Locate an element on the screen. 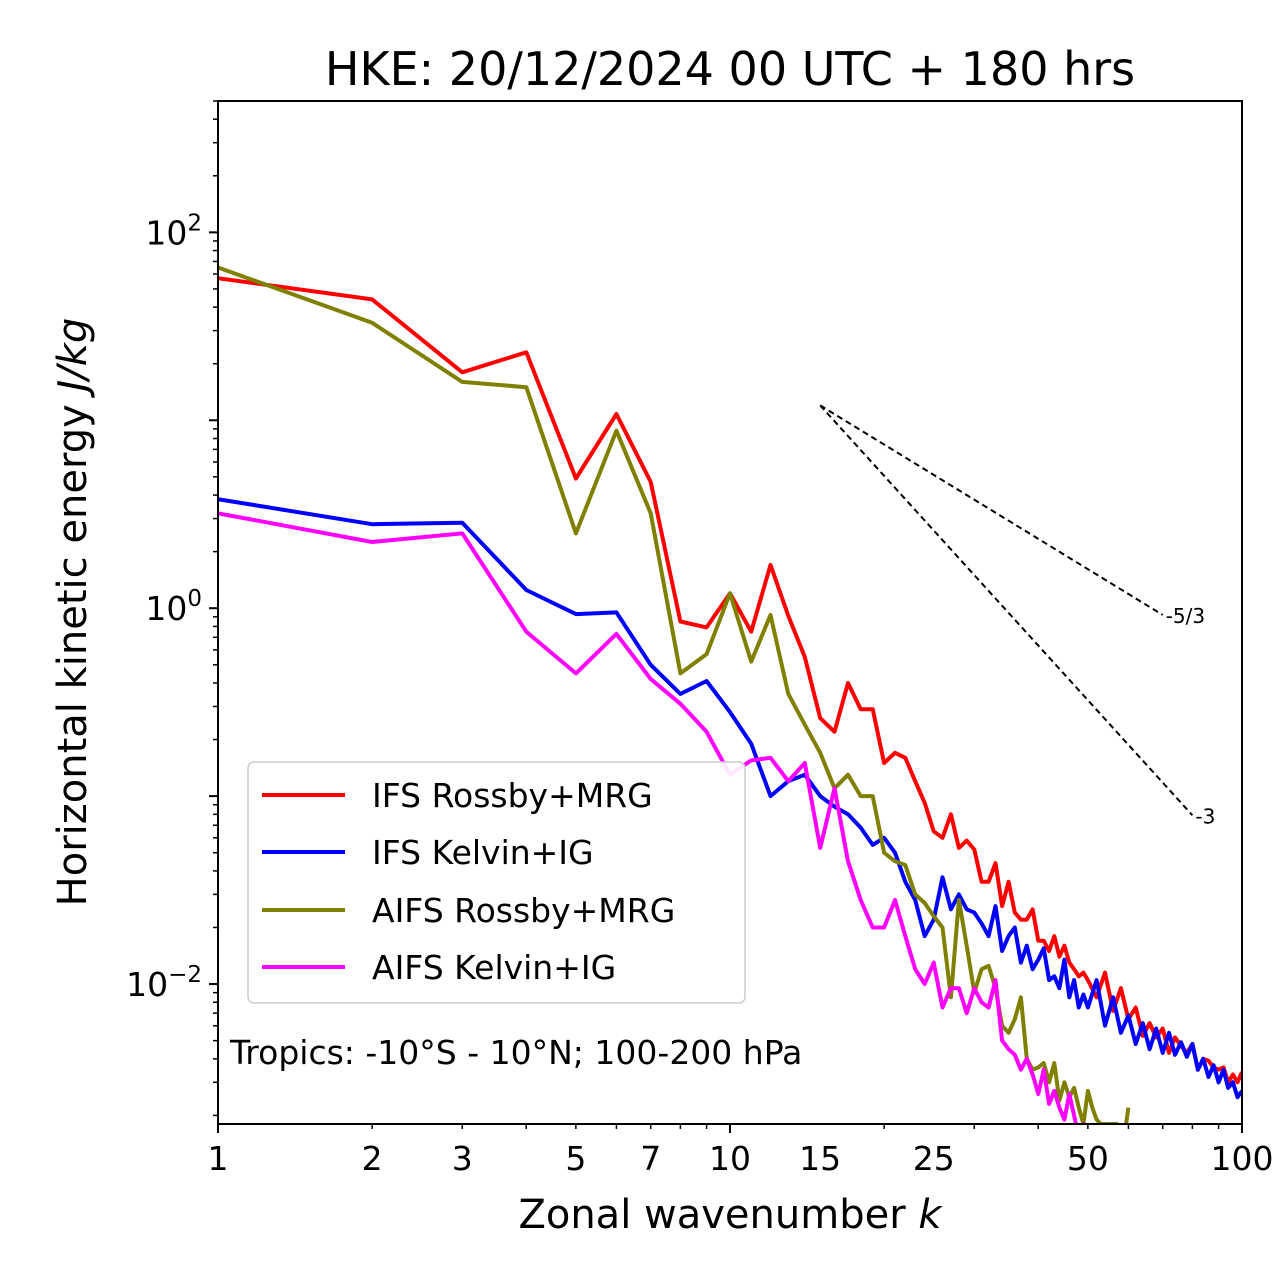 This screenshot has height=1288, width=1280. y-tick-label: 10⁰ is located at coordinates (173, 607).